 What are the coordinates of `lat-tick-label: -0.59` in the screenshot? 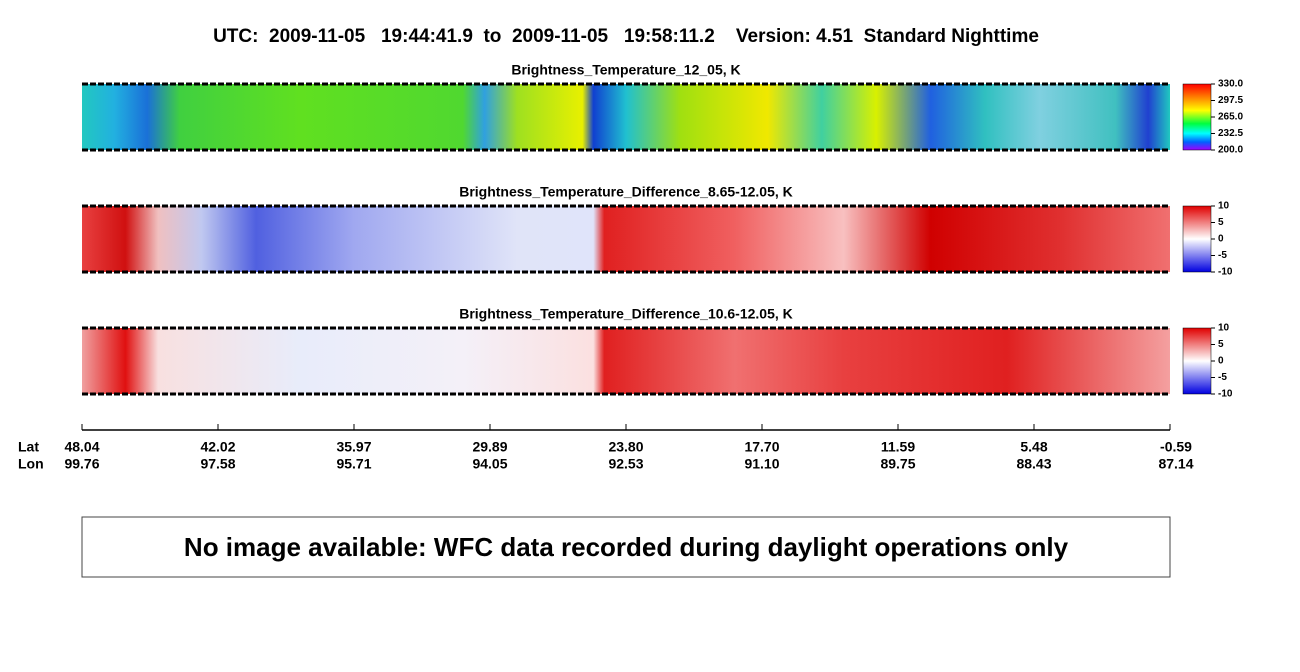 It's located at (1176, 447).